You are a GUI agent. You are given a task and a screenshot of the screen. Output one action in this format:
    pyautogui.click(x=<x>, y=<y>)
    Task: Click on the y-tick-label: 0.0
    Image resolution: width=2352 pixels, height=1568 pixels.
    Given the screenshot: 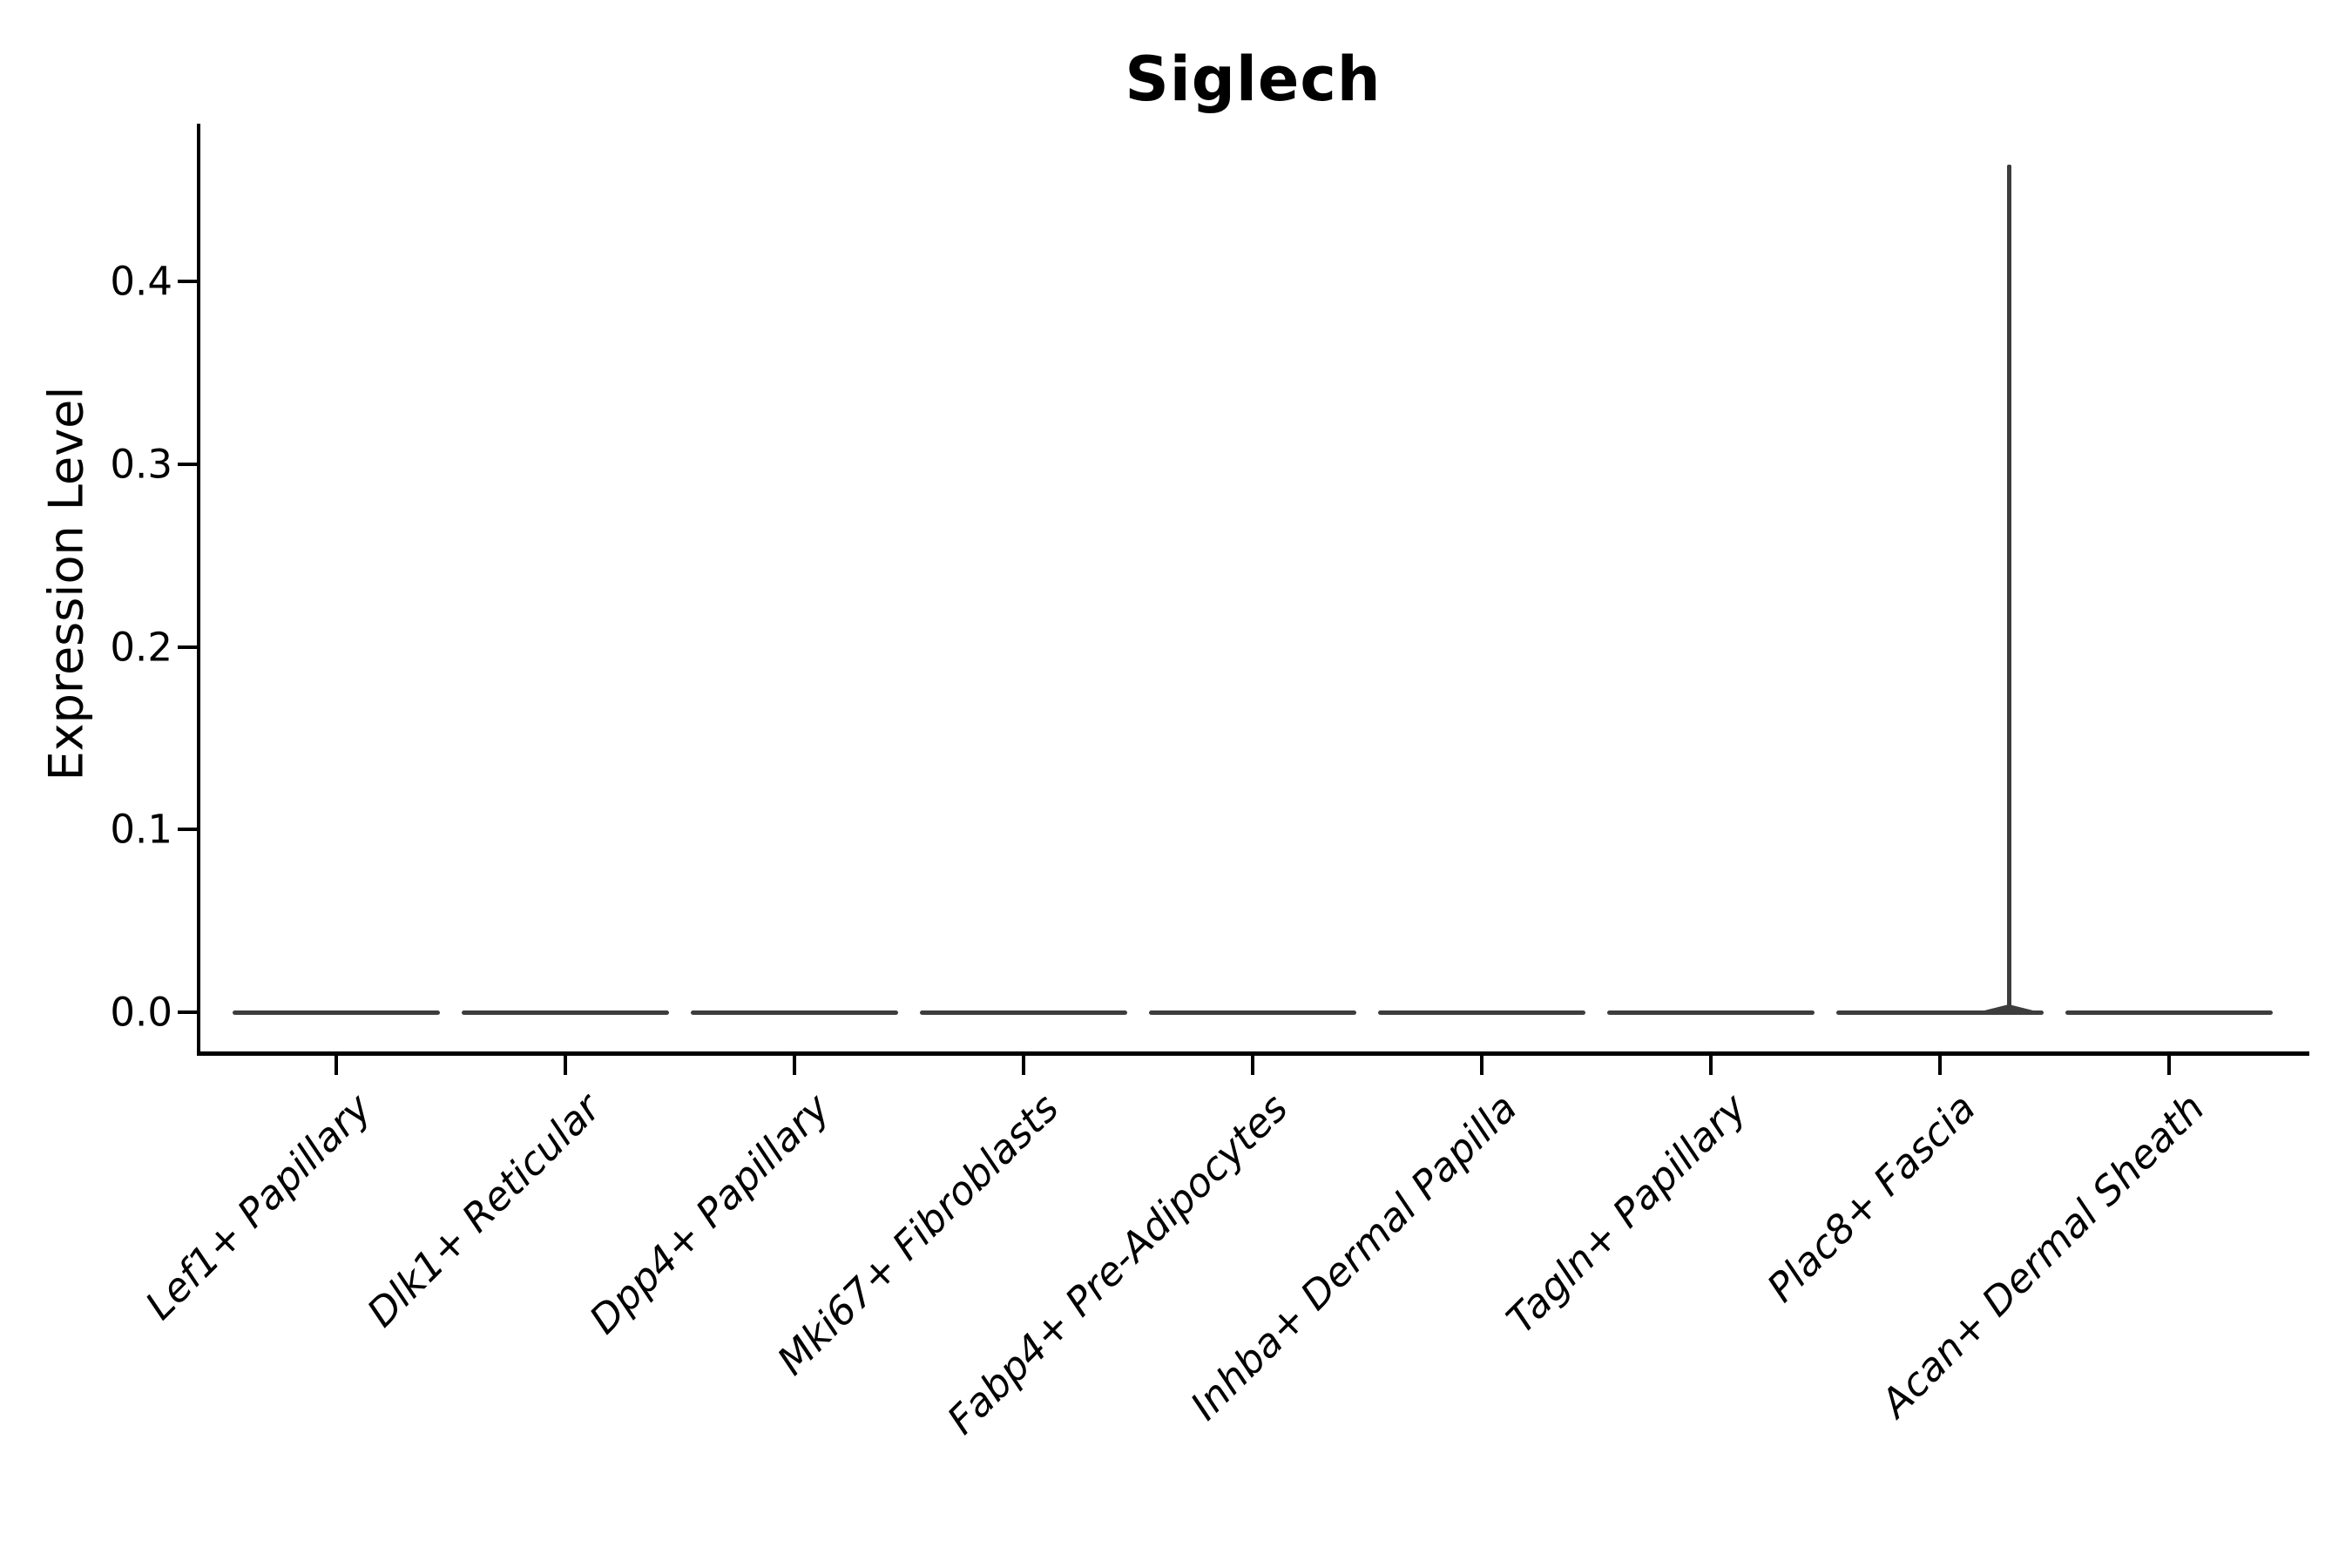 What is the action you would take?
    pyautogui.click(x=141, y=1013)
    